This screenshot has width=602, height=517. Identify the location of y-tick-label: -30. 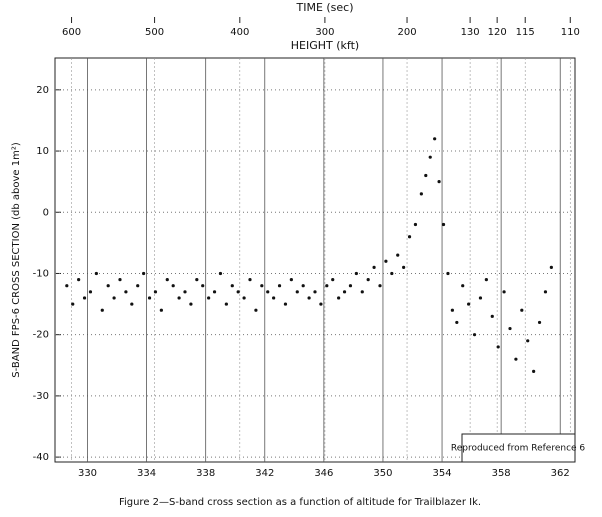
(41, 396).